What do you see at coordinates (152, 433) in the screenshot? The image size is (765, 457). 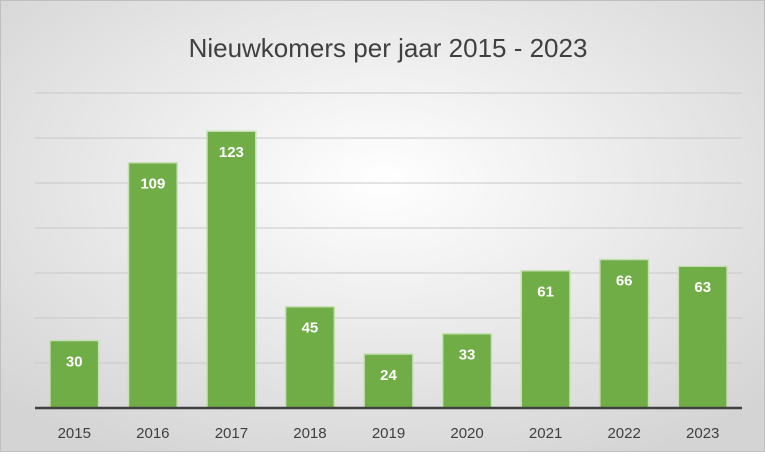 I see `x-tick-label: 2016` at bounding box center [152, 433].